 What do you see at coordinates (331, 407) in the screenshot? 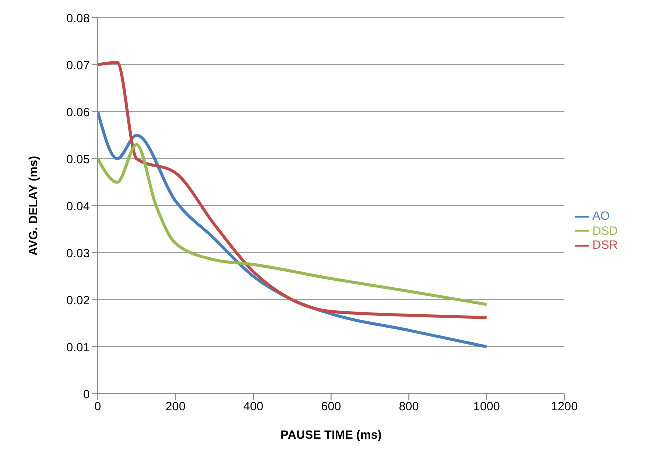
I see `x-tick-label: 600` at bounding box center [331, 407].